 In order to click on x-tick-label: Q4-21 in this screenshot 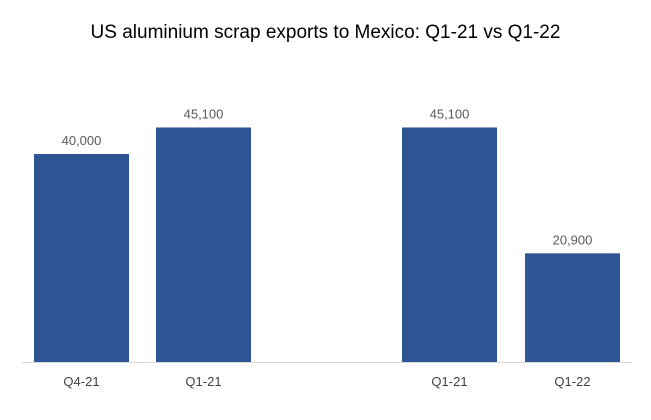, I will do `click(81, 381)`.